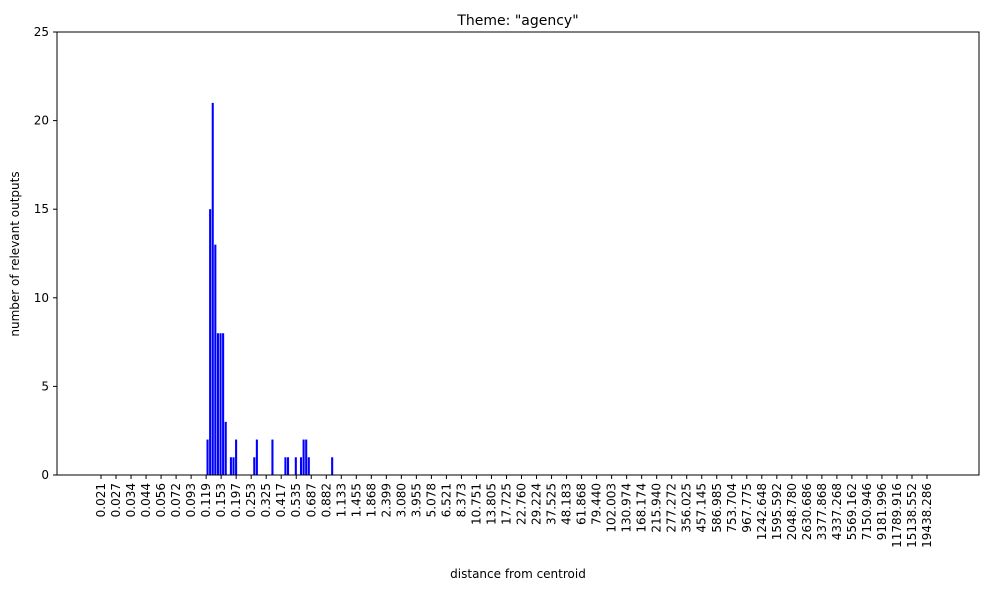 The width and height of the screenshot is (989, 590). I want to click on x-tick-label: 1595.592, so click(777, 511).